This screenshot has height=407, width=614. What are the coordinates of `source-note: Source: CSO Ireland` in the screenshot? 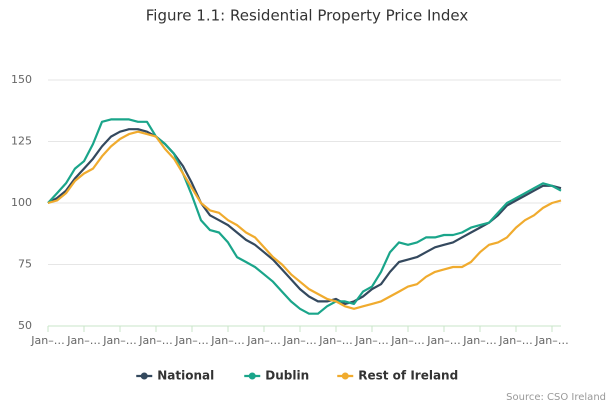 It's located at (556, 397).